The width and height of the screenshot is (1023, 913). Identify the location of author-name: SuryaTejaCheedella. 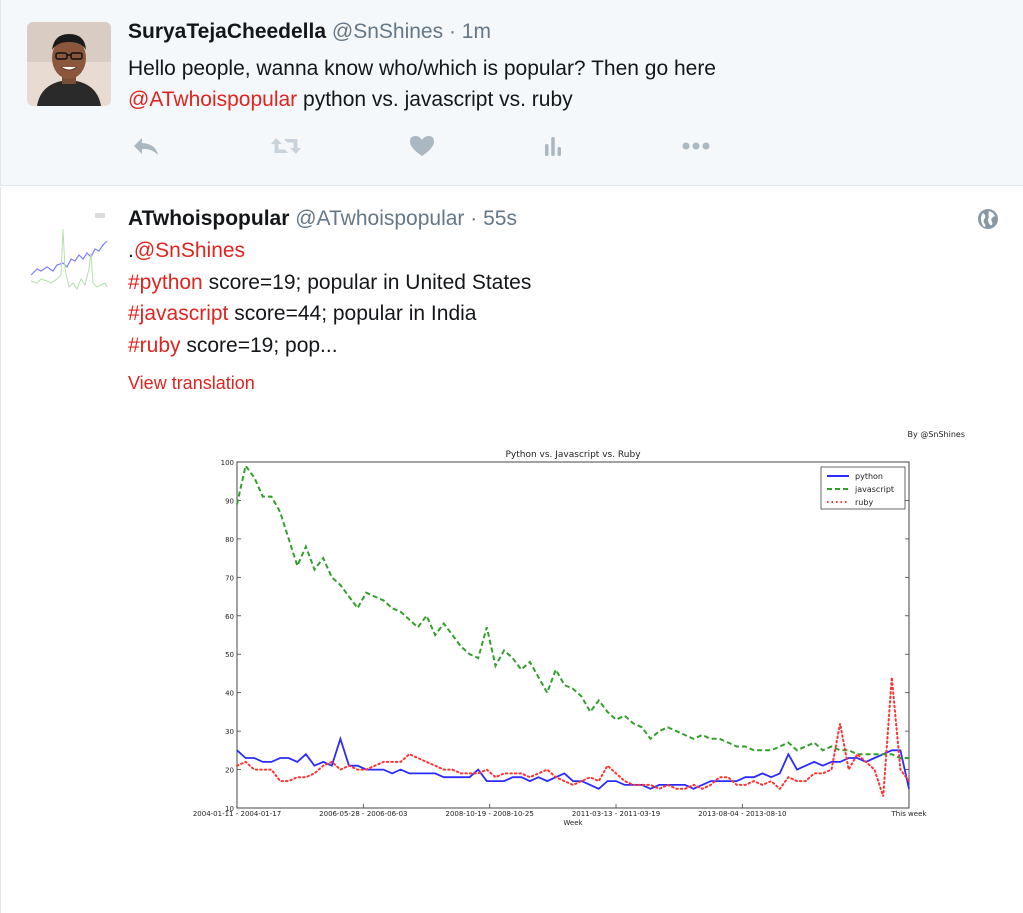
(227, 31).